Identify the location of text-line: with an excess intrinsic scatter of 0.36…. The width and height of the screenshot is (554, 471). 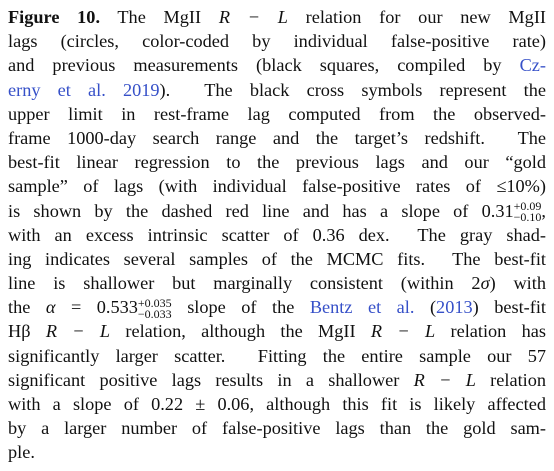
(277, 235).